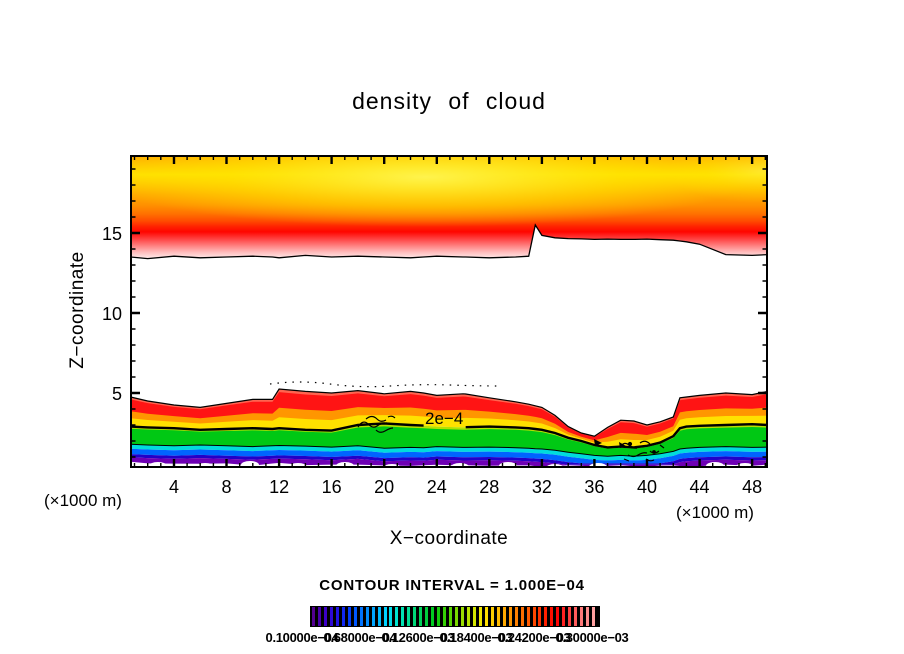  Describe the element at coordinates (449, 450) in the screenshot. I see `contour-3e4-line` at that location.